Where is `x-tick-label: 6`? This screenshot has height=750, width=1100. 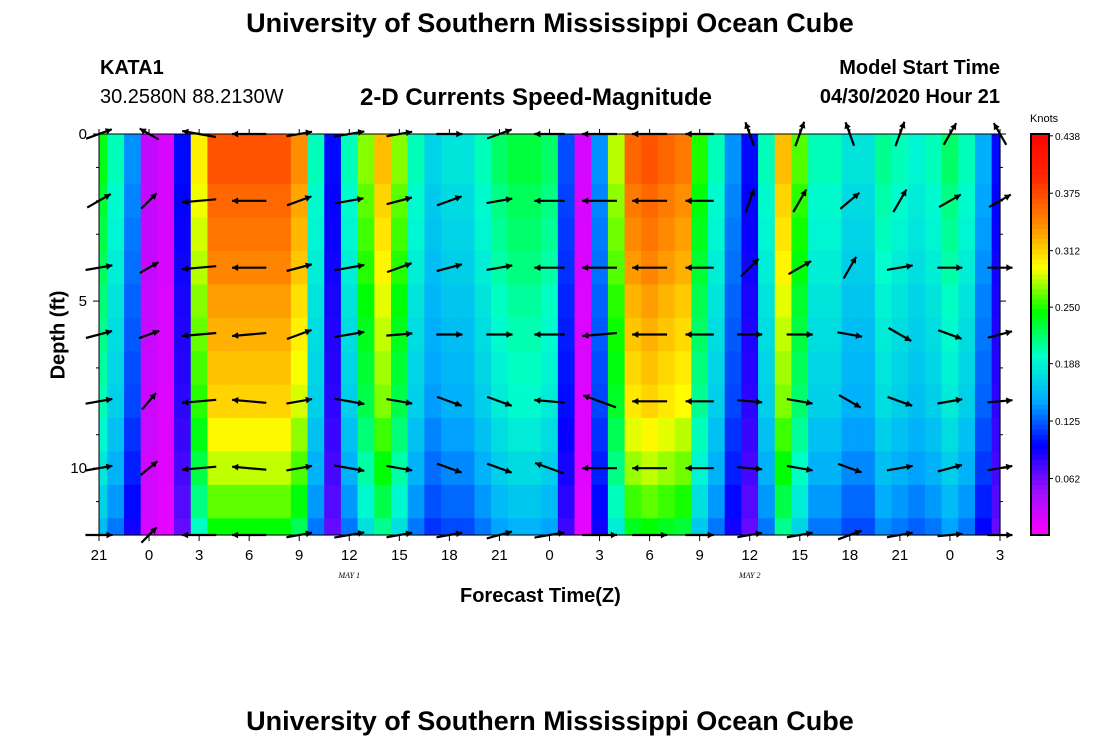
x-tick-label: 6 is located at coordinates (249, 555).